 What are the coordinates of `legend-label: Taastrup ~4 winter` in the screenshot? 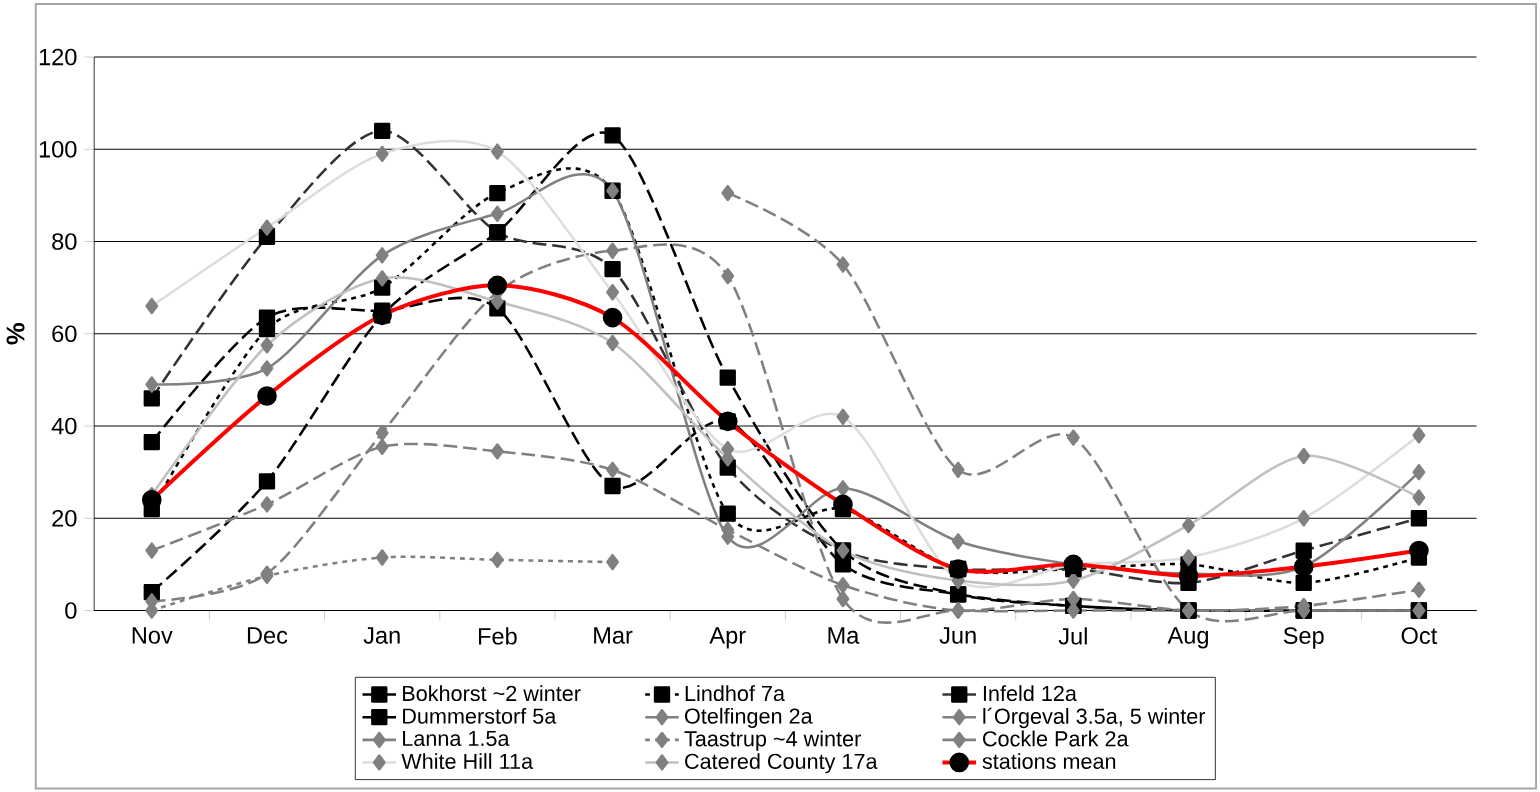 It's located at (772, 740).